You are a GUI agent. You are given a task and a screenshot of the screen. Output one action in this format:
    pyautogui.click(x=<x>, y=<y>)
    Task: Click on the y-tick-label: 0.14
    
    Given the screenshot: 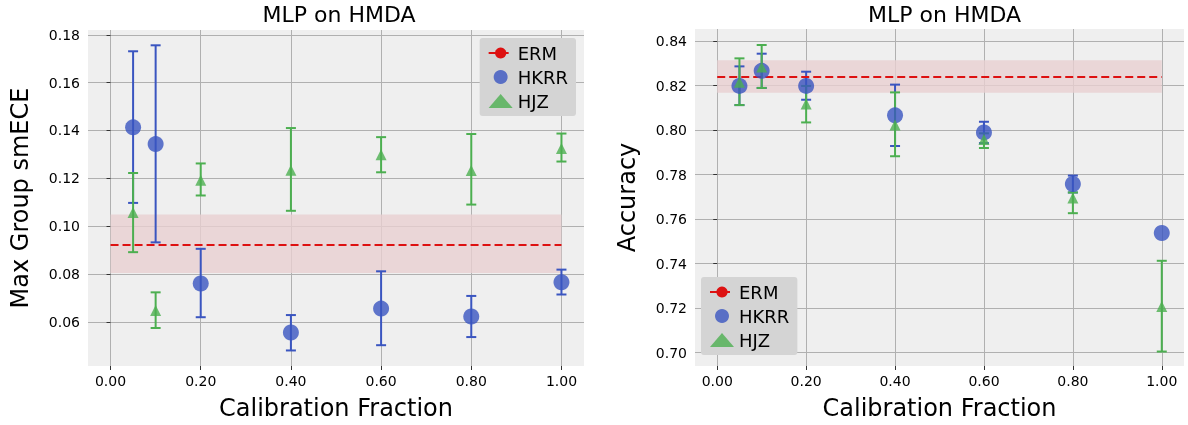 What is the action you would take?
    pyautogui.click(x=64, y=130)
    